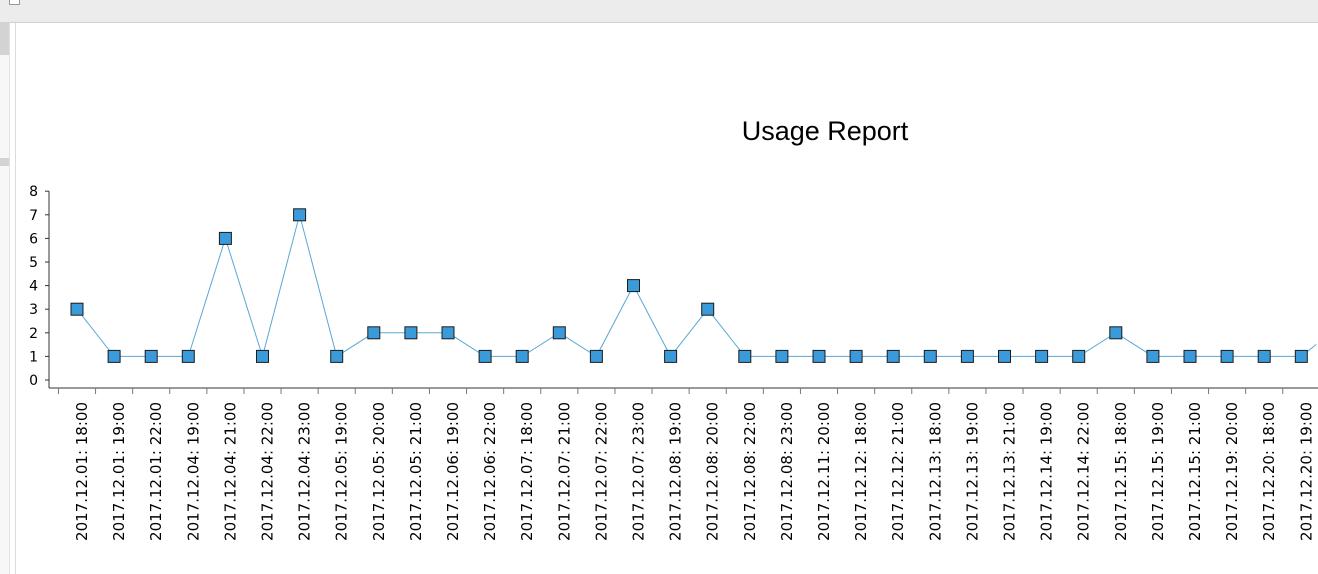  I want to click on x-tick-label: 2017.12.01: 22:00, so click(156, 471).